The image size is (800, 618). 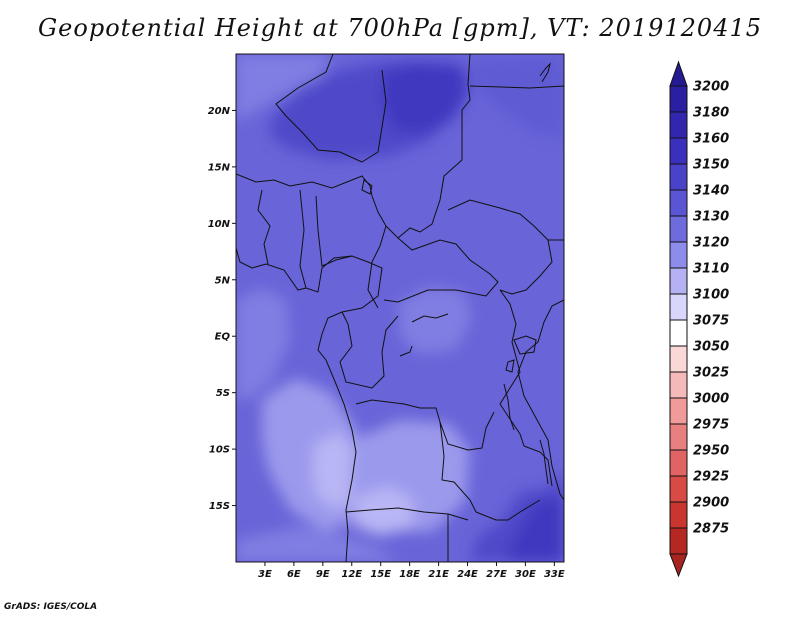 What do you see at coordinates (351, 574) in the screenshot?
I see `lon-tick-label: 12E` at bounding box center [351, 574].